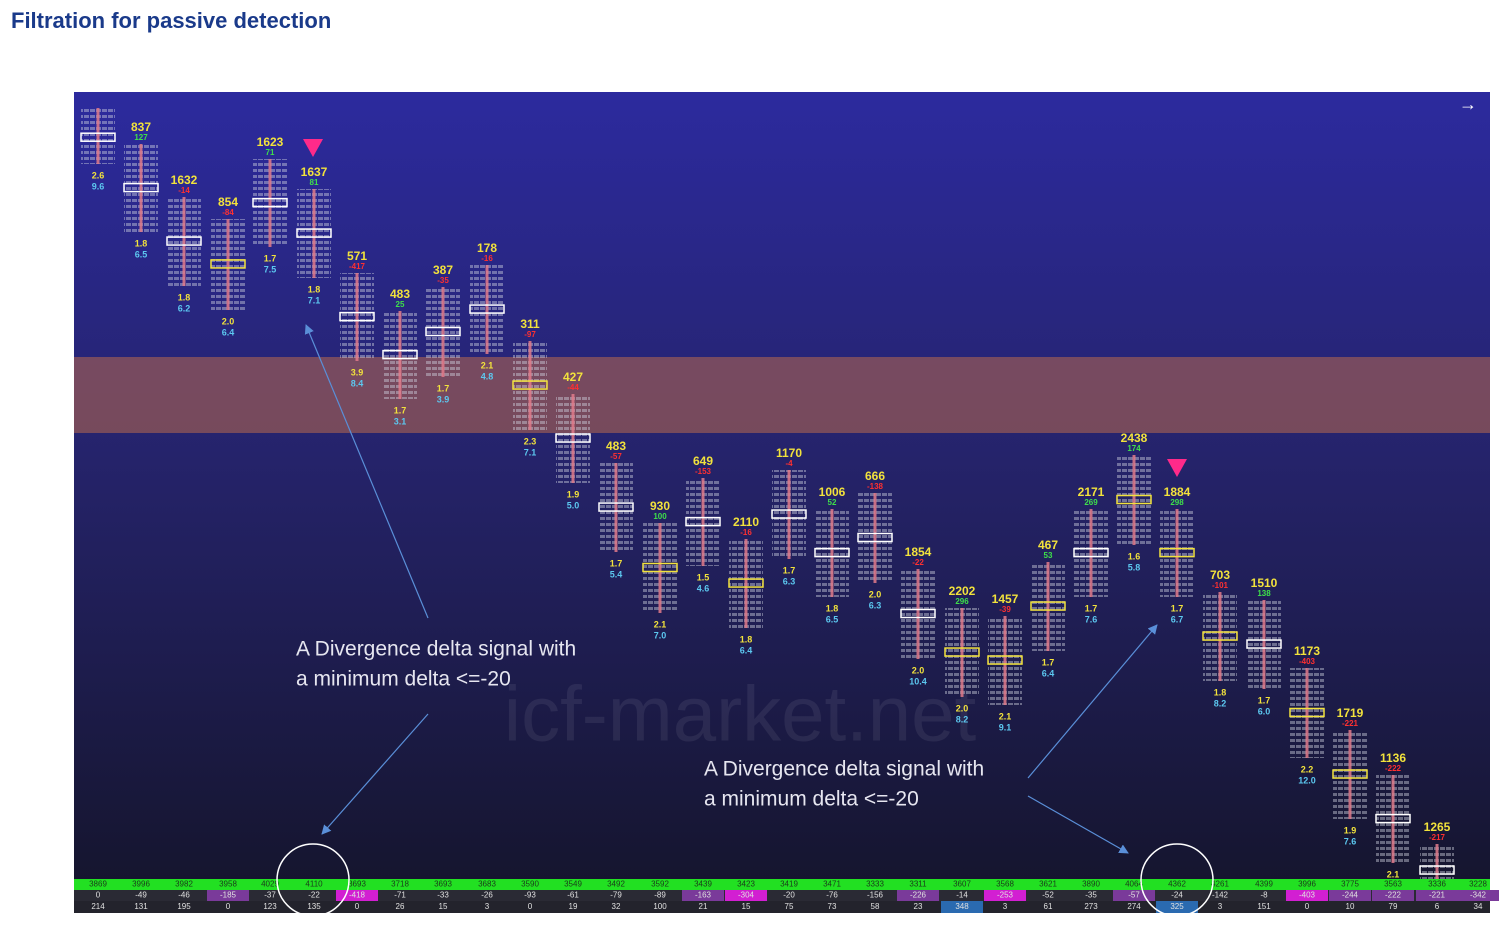  I want to click on ratio: 2.0, so click(875, 594).